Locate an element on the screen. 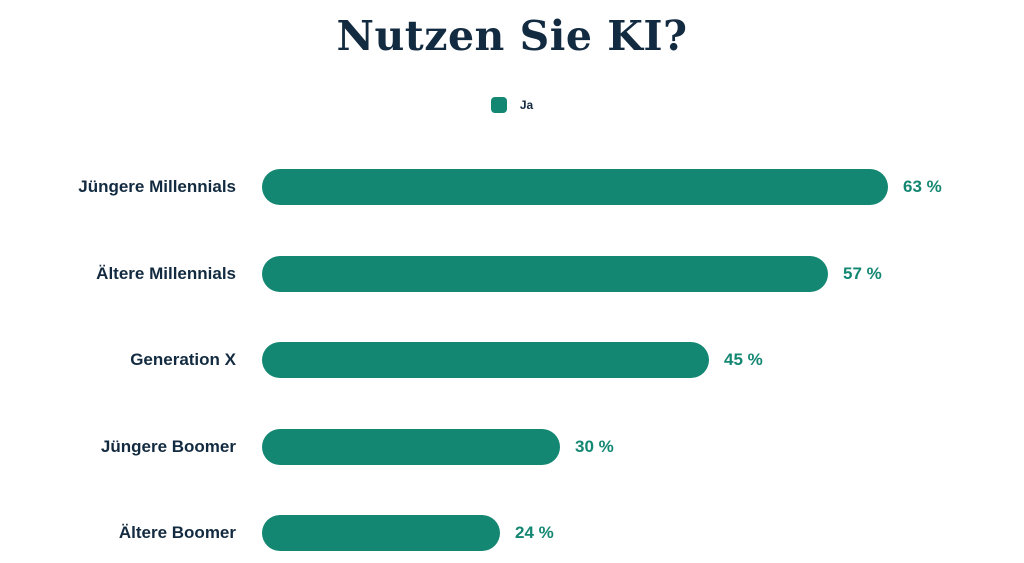 The width and height of the screenshot is (1024, 563). chart-row: Ältere Boomer 24 % is located at coordinates (512, 533).